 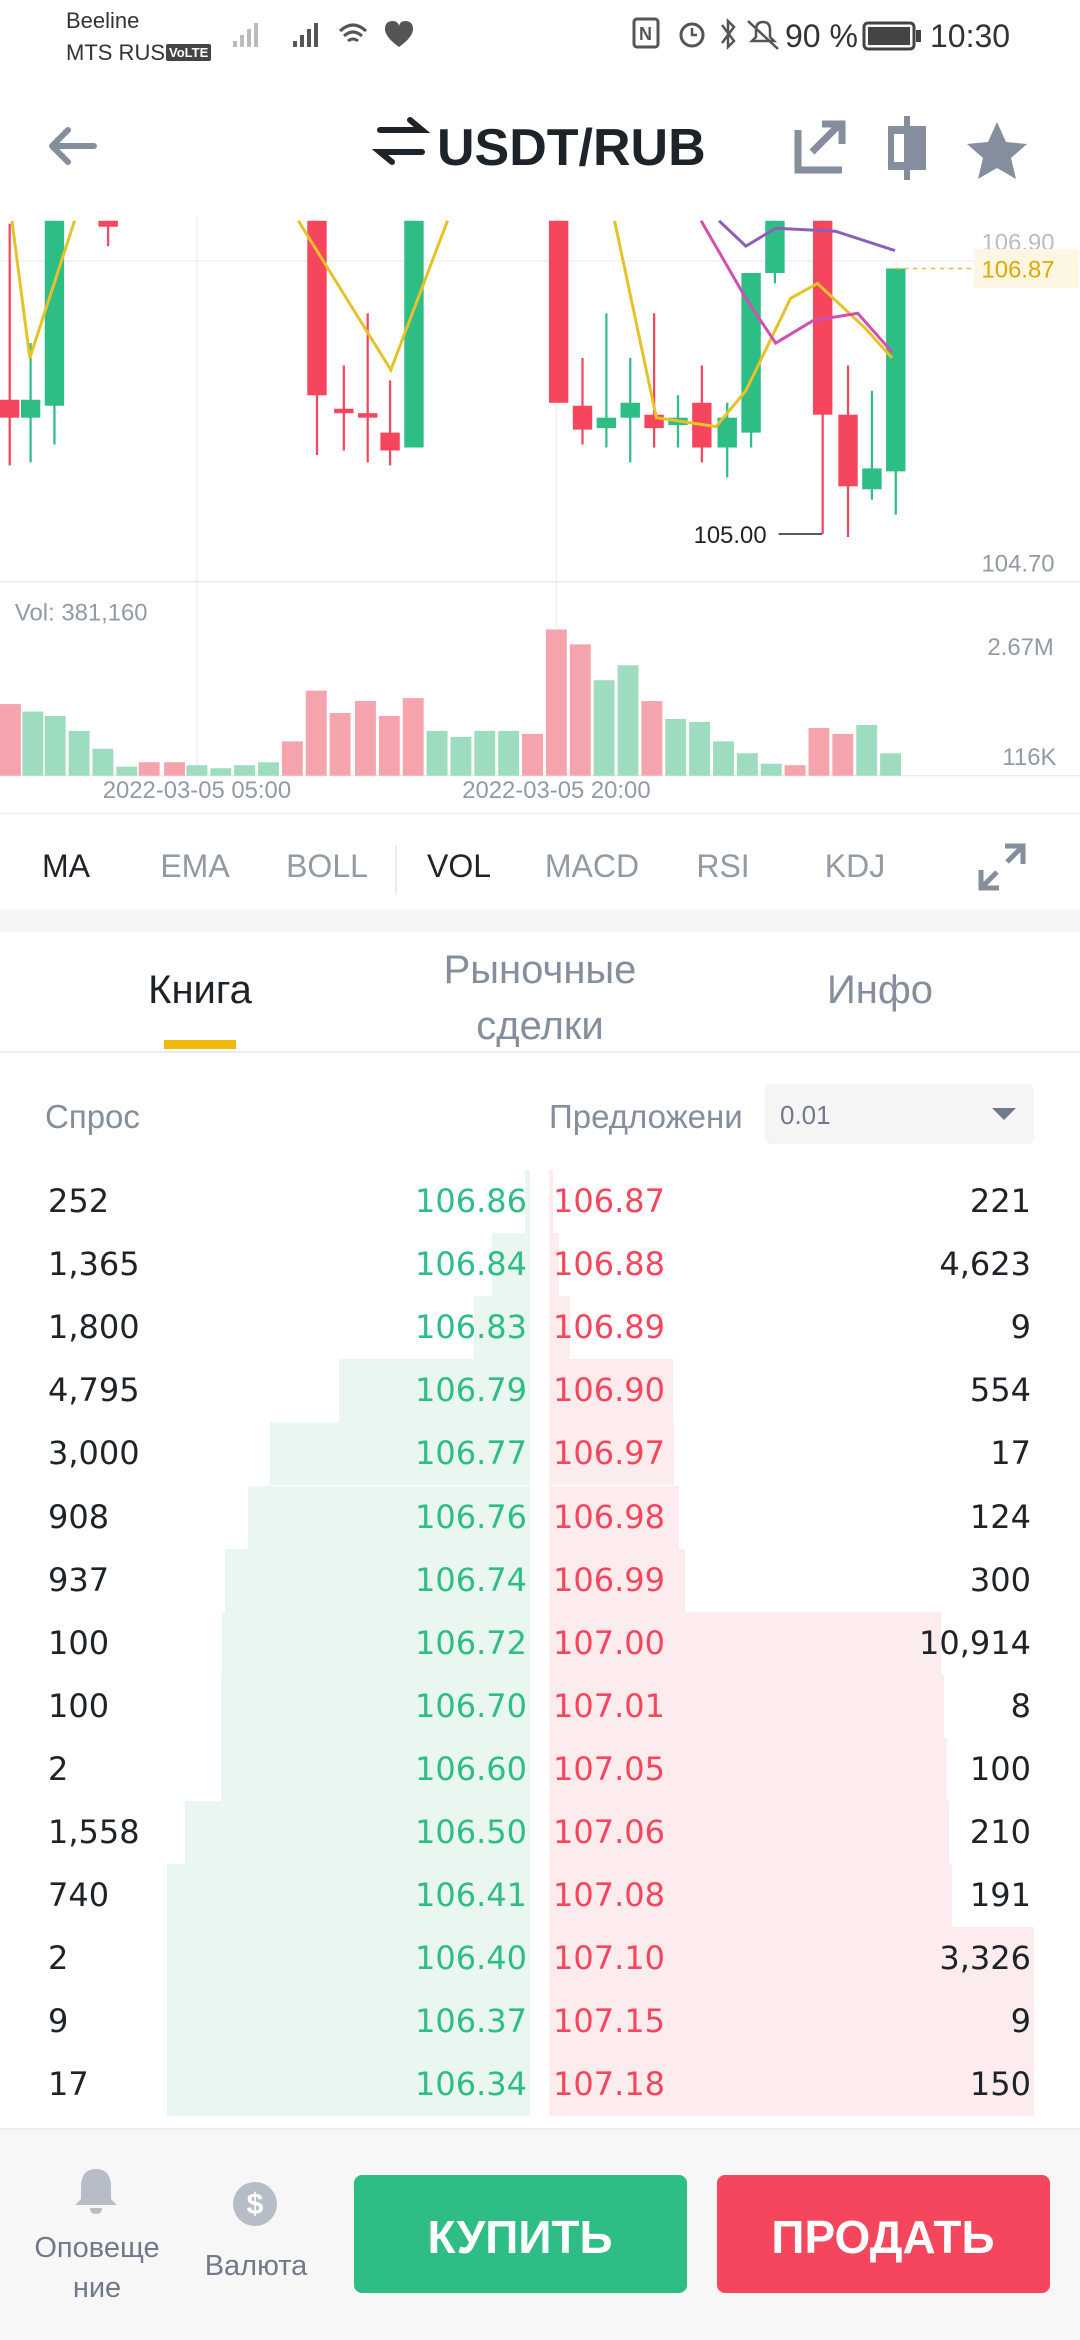 What do you see at coordinates (1018, 269) in the screenshot?
I see `last-price: 106.87` at bounding box center [1018, 269].